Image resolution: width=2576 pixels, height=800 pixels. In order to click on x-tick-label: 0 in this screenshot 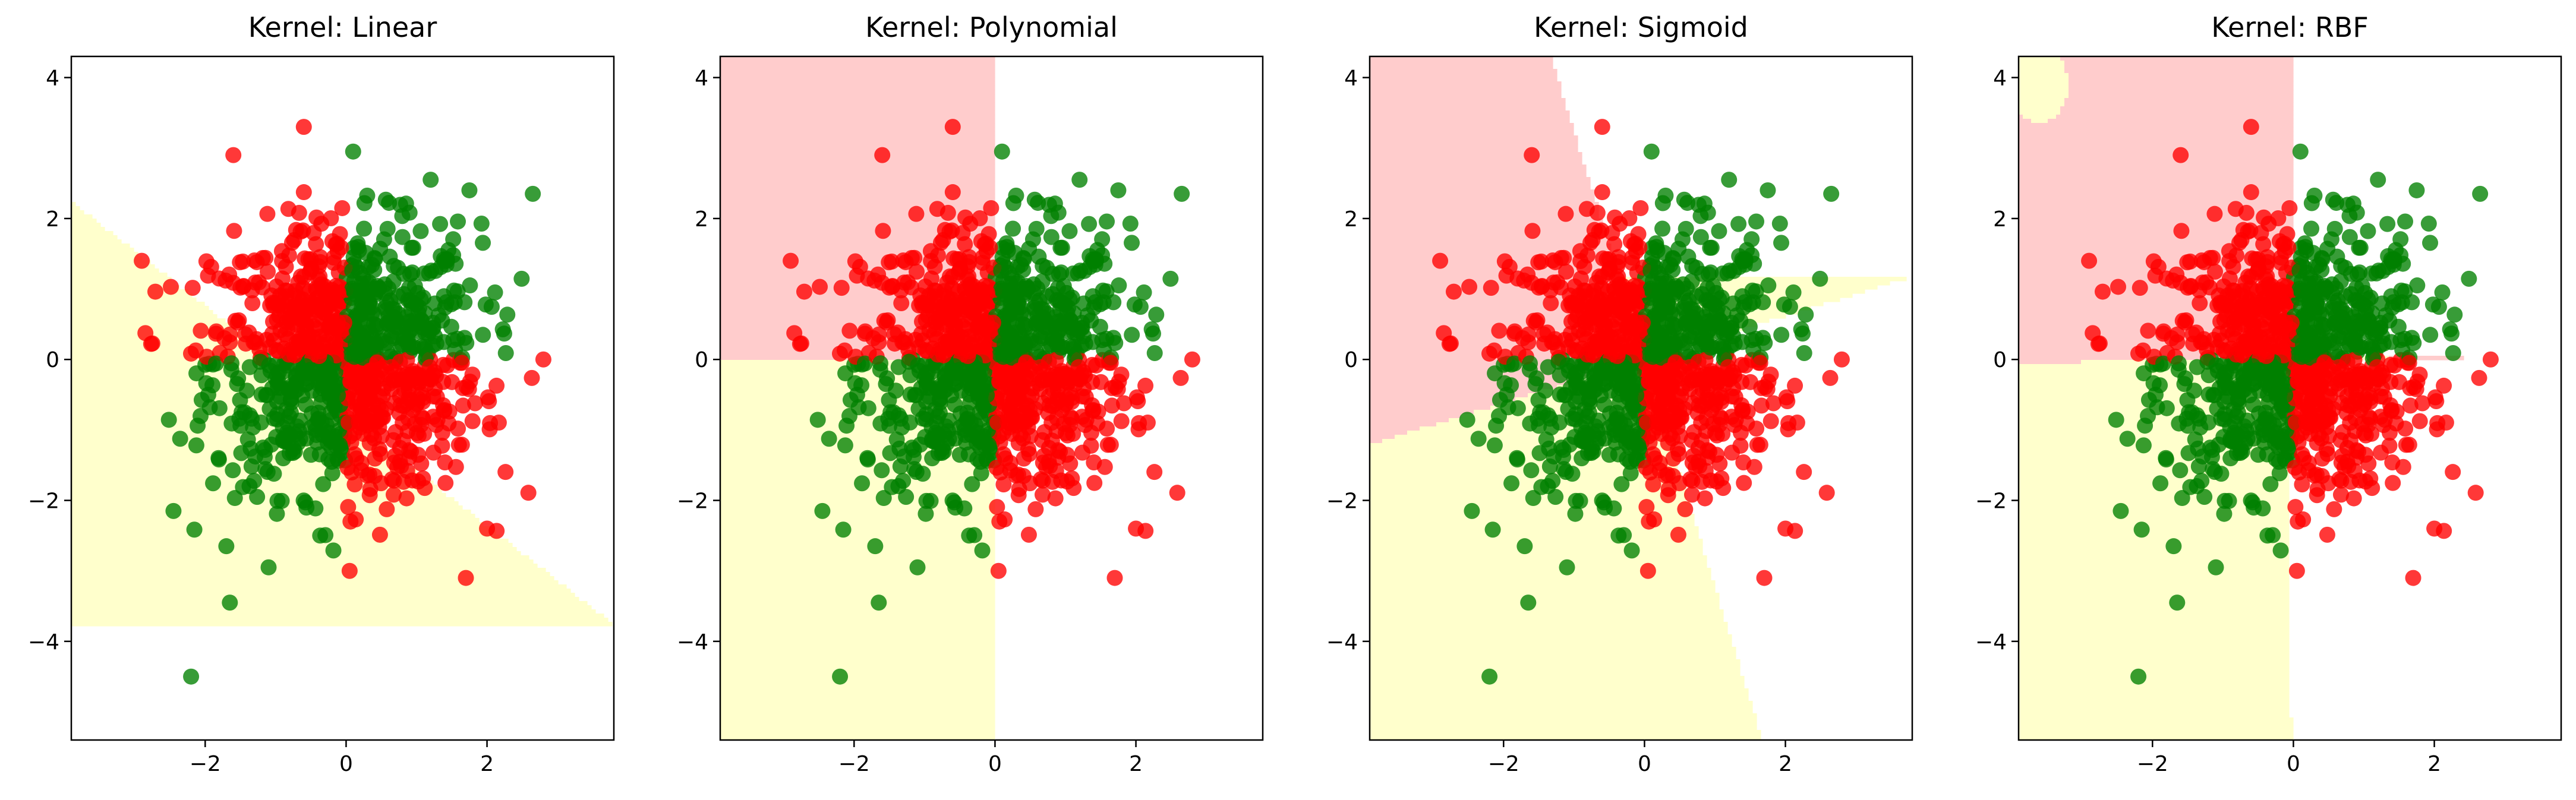, I will do `click(1645, 764)`.